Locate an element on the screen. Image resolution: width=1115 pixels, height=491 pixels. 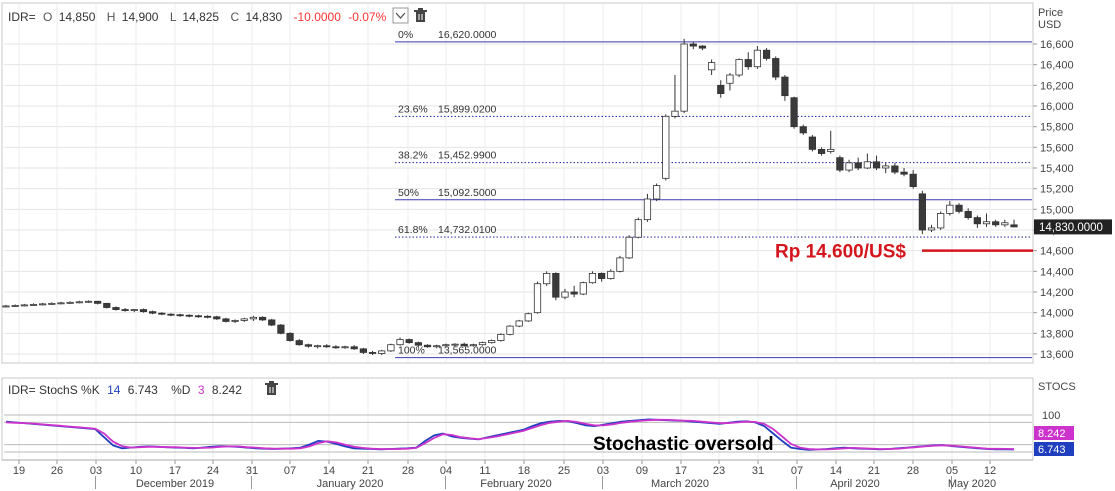
stoch-d-value: 8.242 is located at coordinates (227, 390).